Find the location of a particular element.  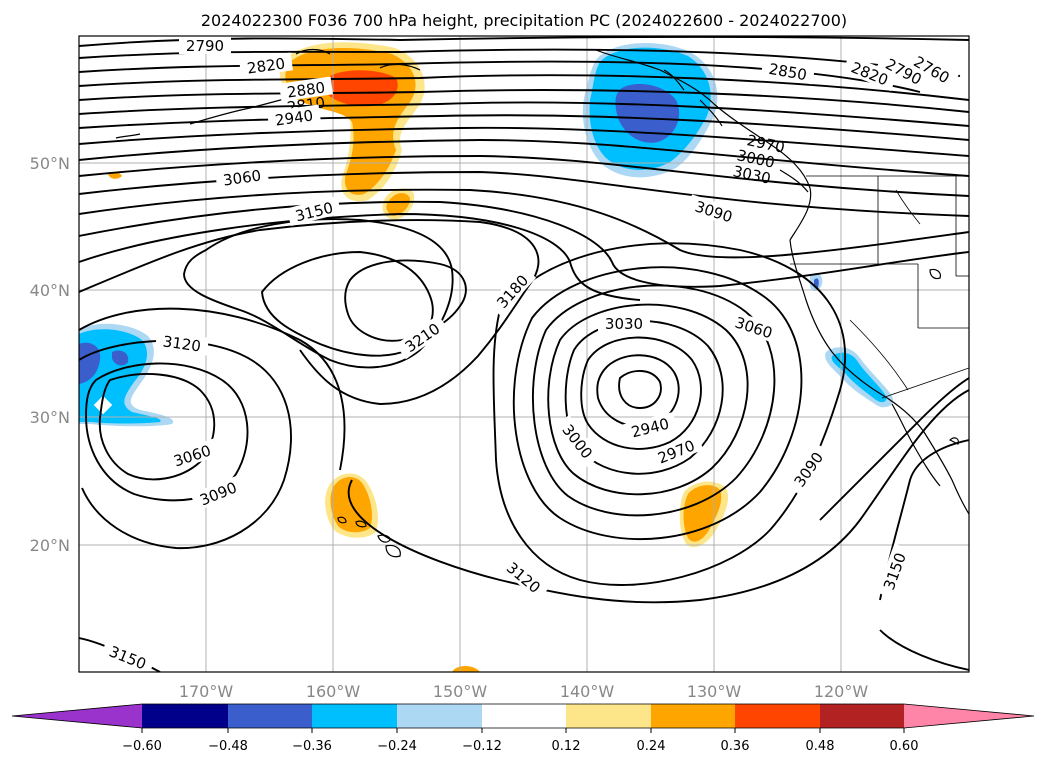

colorbar-ticks is located at coordinates (523, 730).